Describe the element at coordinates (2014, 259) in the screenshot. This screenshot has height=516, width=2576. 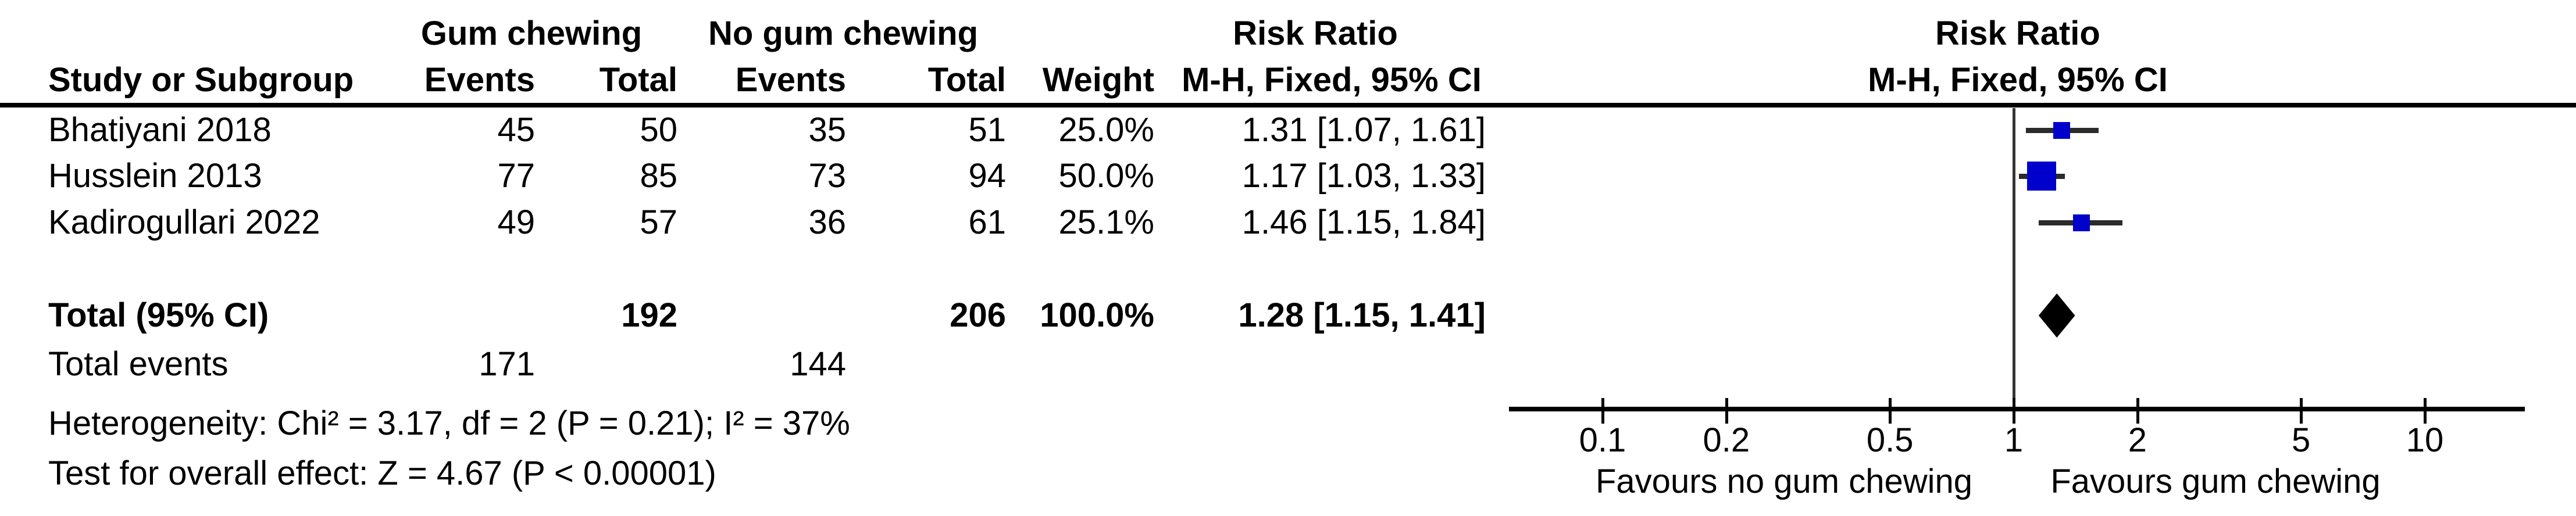
I see `null-effect-line` at that location.